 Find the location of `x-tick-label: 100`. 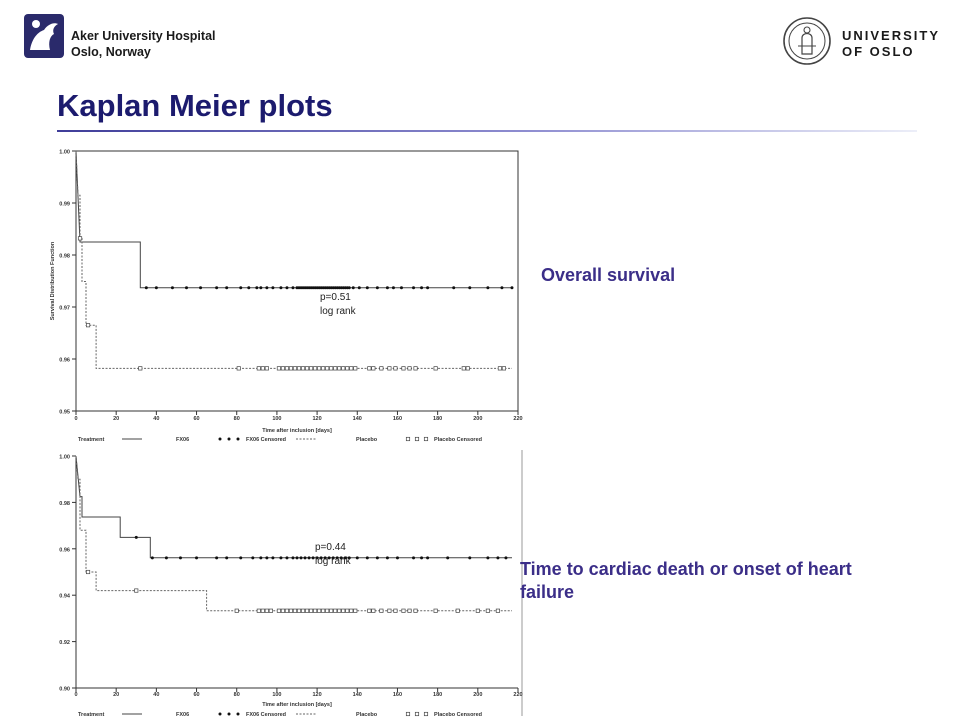

x-tick-label: 100 is located at coordinates (276, 695).